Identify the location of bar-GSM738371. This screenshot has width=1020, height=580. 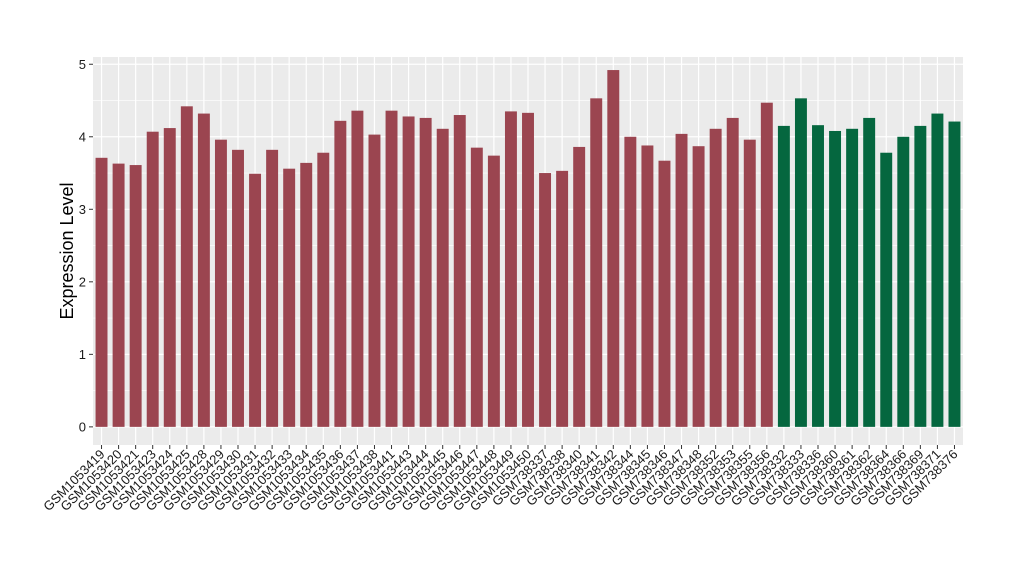
(937, 270).